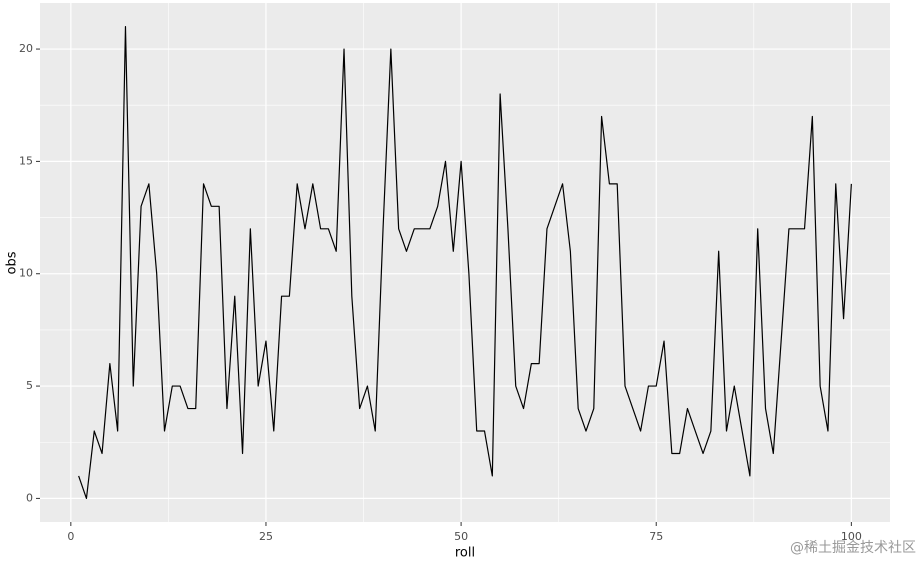 The image size is (922, 565). Describe the element at coordinates (29, 385) in the screenshot. I see `y-tick-label: 5` at that location.